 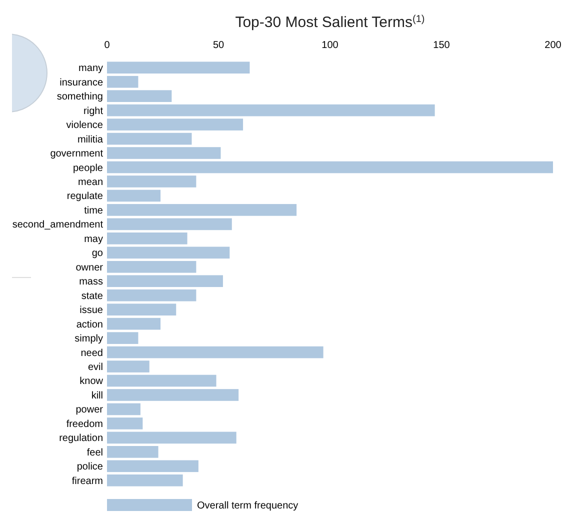 I want to click on y-tick-label: right, so click(x=94, y=111).